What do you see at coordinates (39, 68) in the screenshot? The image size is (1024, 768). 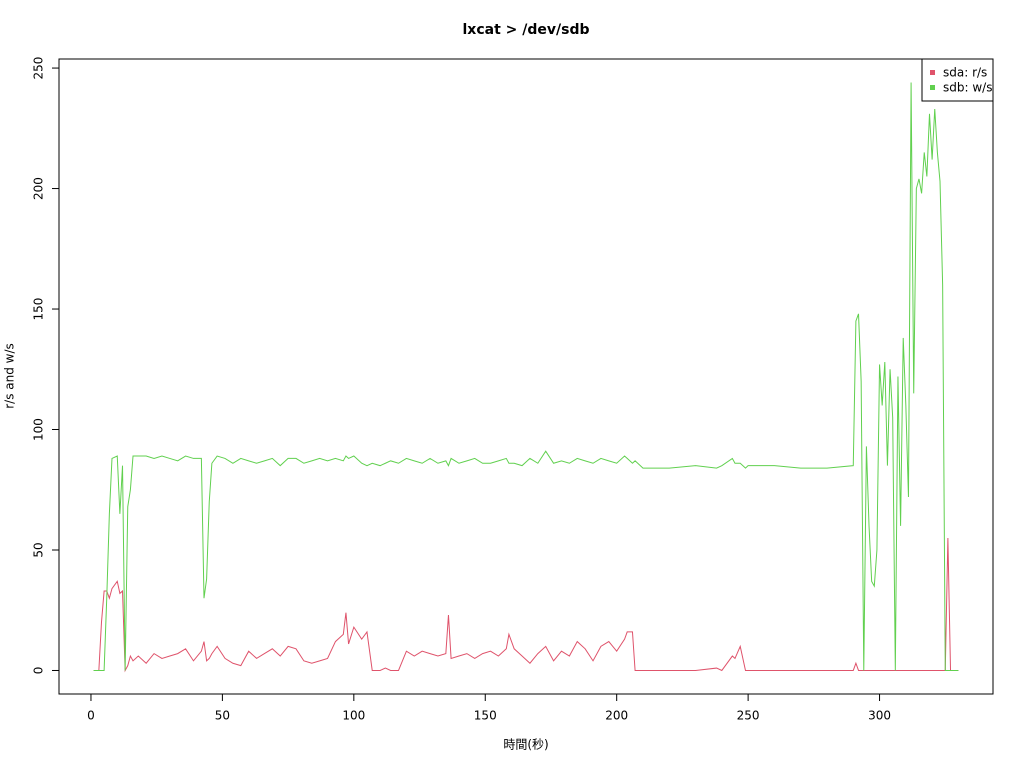 I see `y-tick-label: 250` at bounding box center [39, 68].